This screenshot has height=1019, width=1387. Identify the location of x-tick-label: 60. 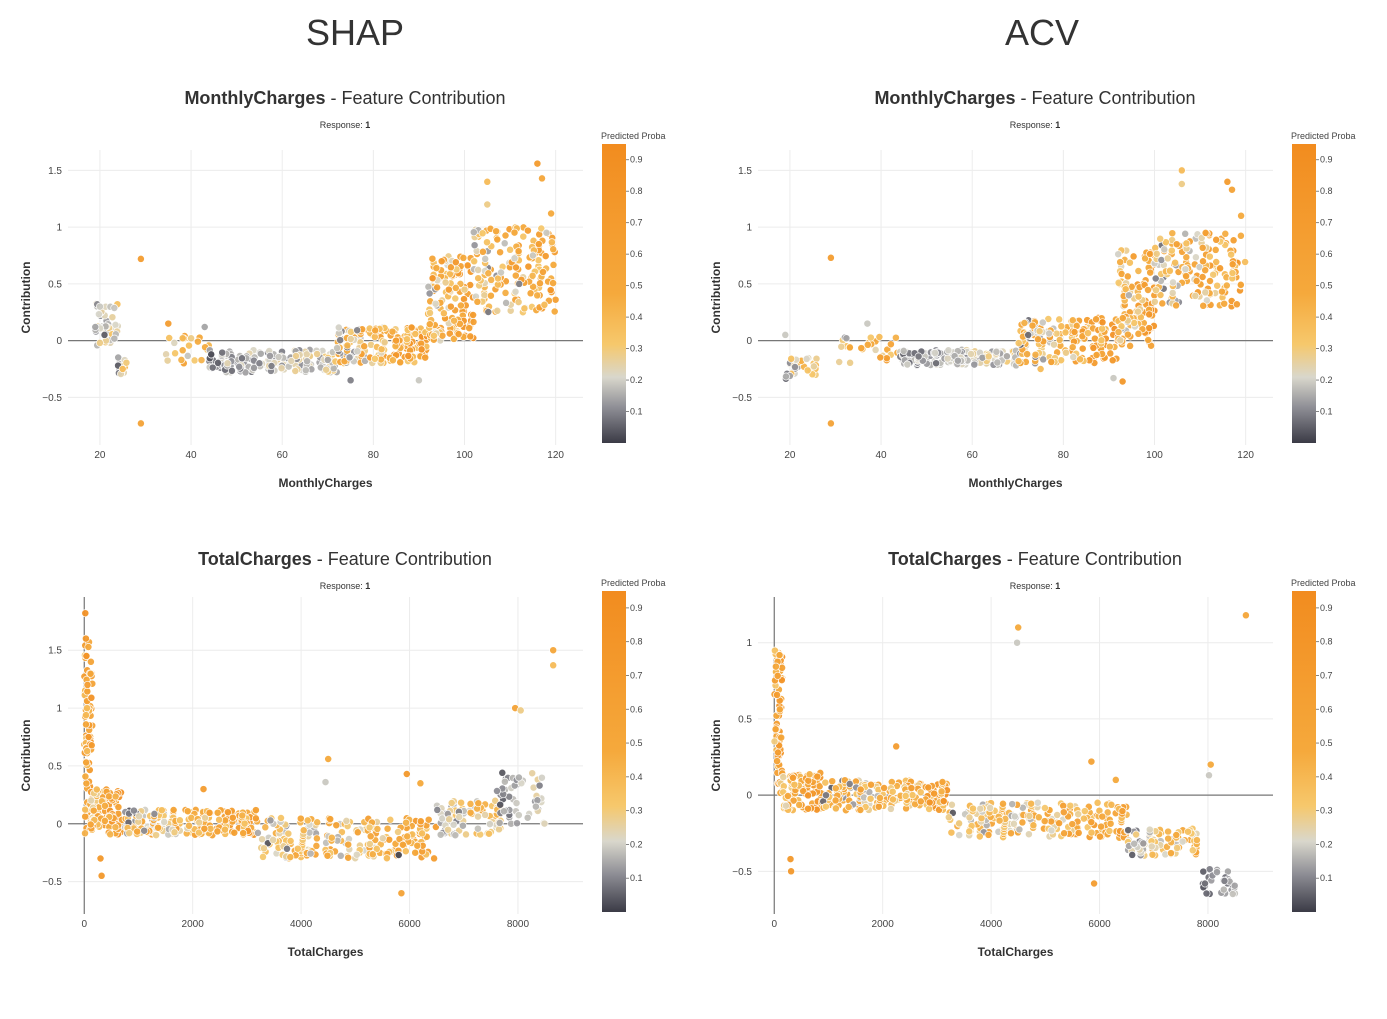
(283, 455).